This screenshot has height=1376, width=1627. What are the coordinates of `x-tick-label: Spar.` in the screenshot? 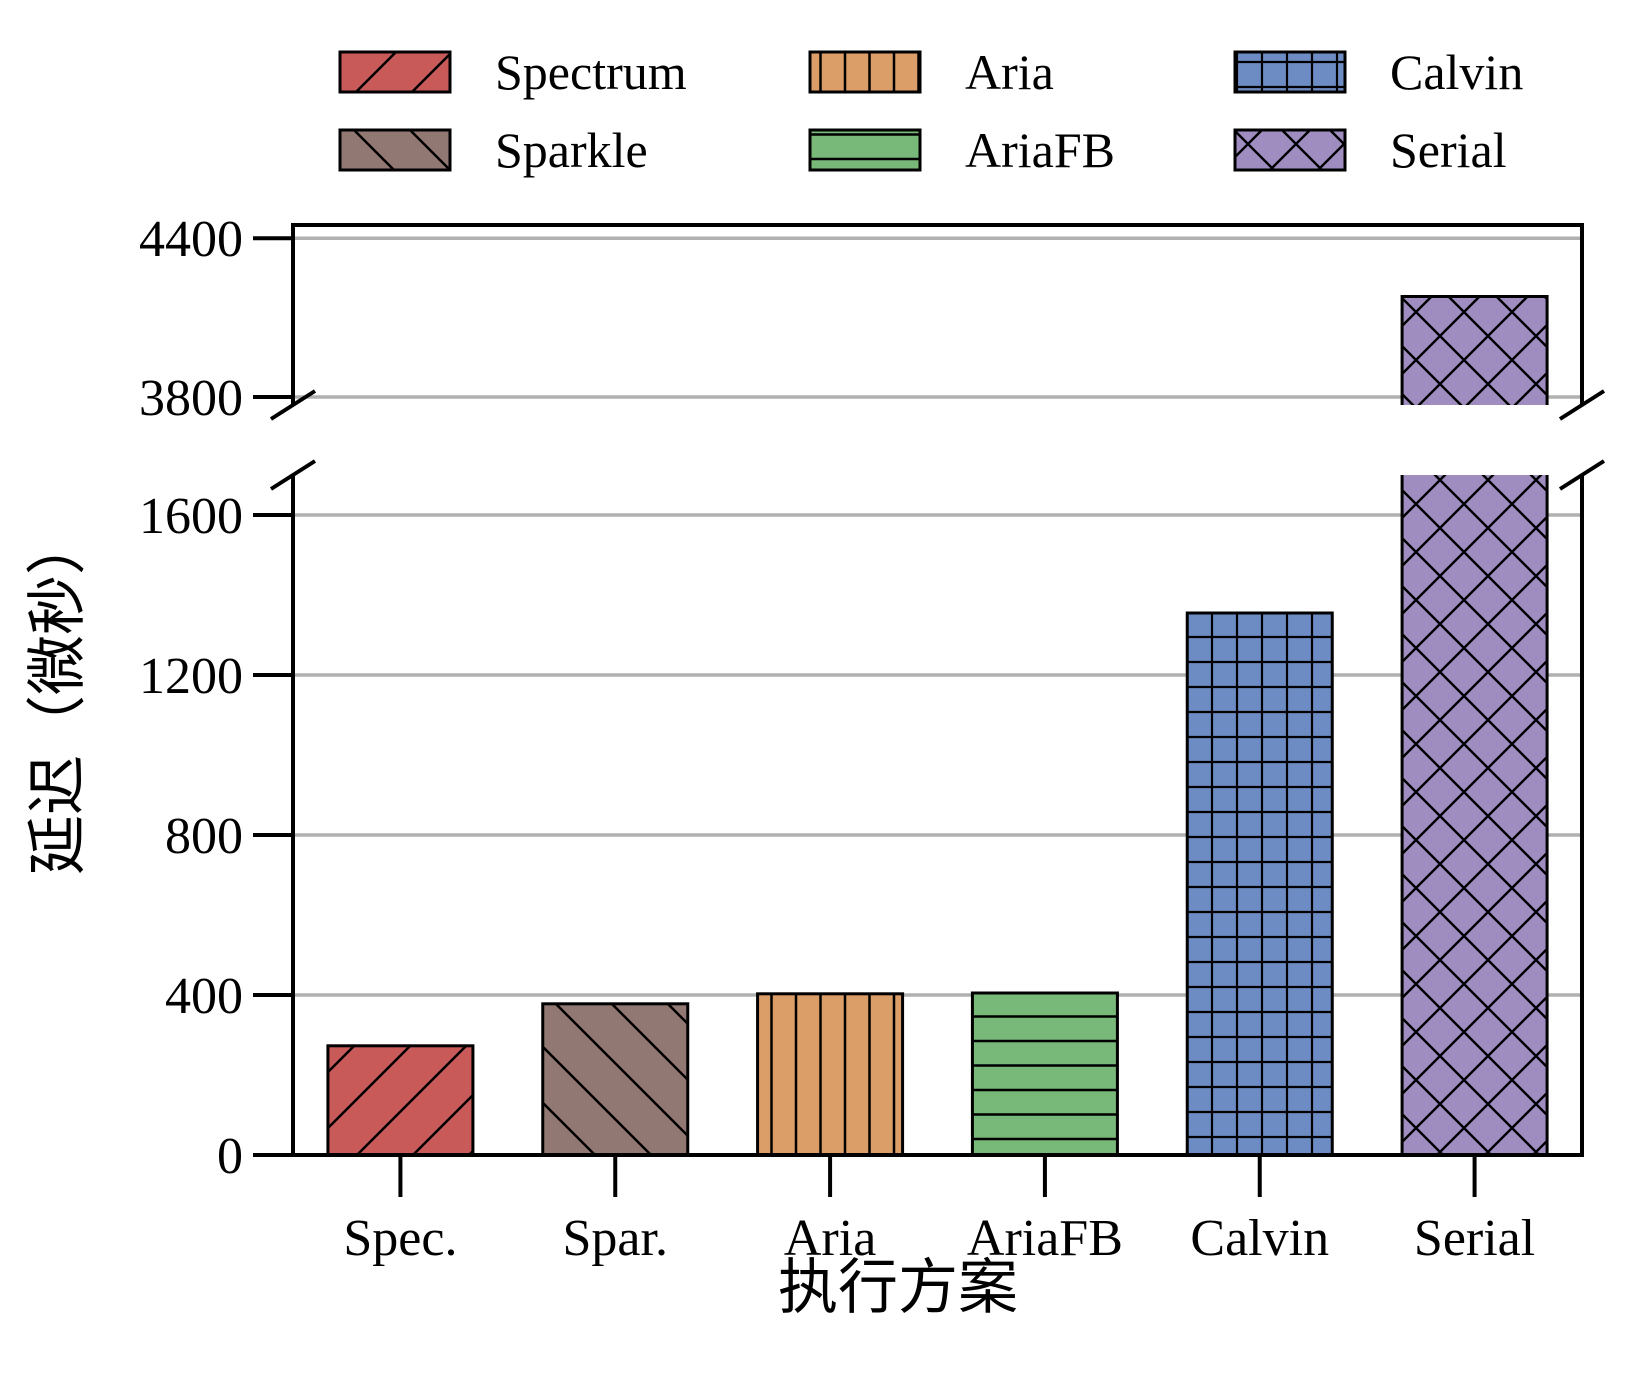 It's located at (615, 1238).